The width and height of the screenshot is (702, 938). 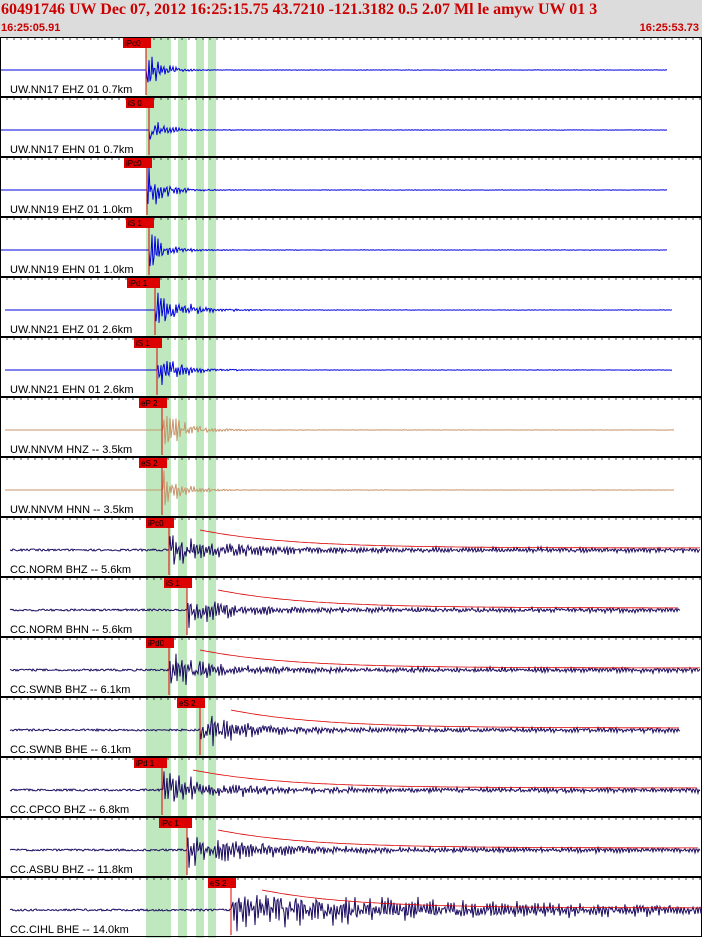 I want to click on trace-panel: iS 1 UW.NN19 EHN 01 1.0km, so click(x=351, y=247).